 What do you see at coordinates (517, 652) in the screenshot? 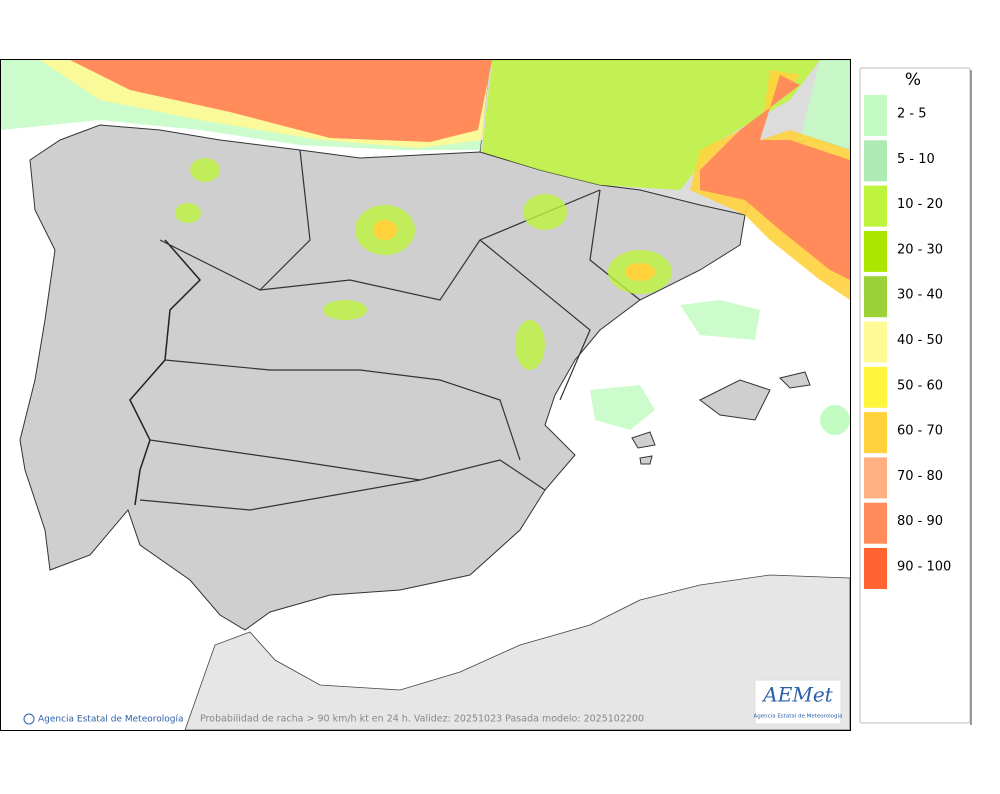
I see `africa` at bounding box center [517, 652].